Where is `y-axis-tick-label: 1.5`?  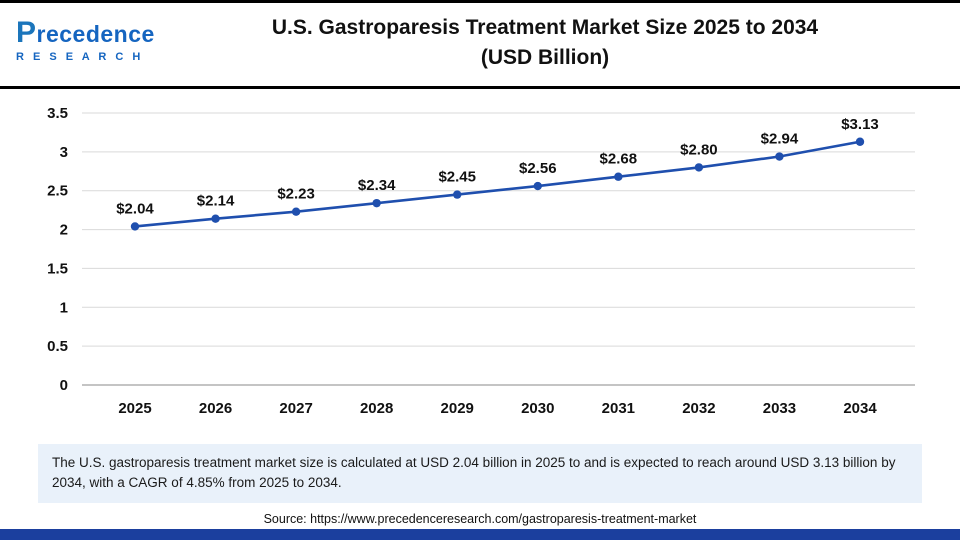 y-axis-tick-label: 1.5 is located at coordinates (57, 268).